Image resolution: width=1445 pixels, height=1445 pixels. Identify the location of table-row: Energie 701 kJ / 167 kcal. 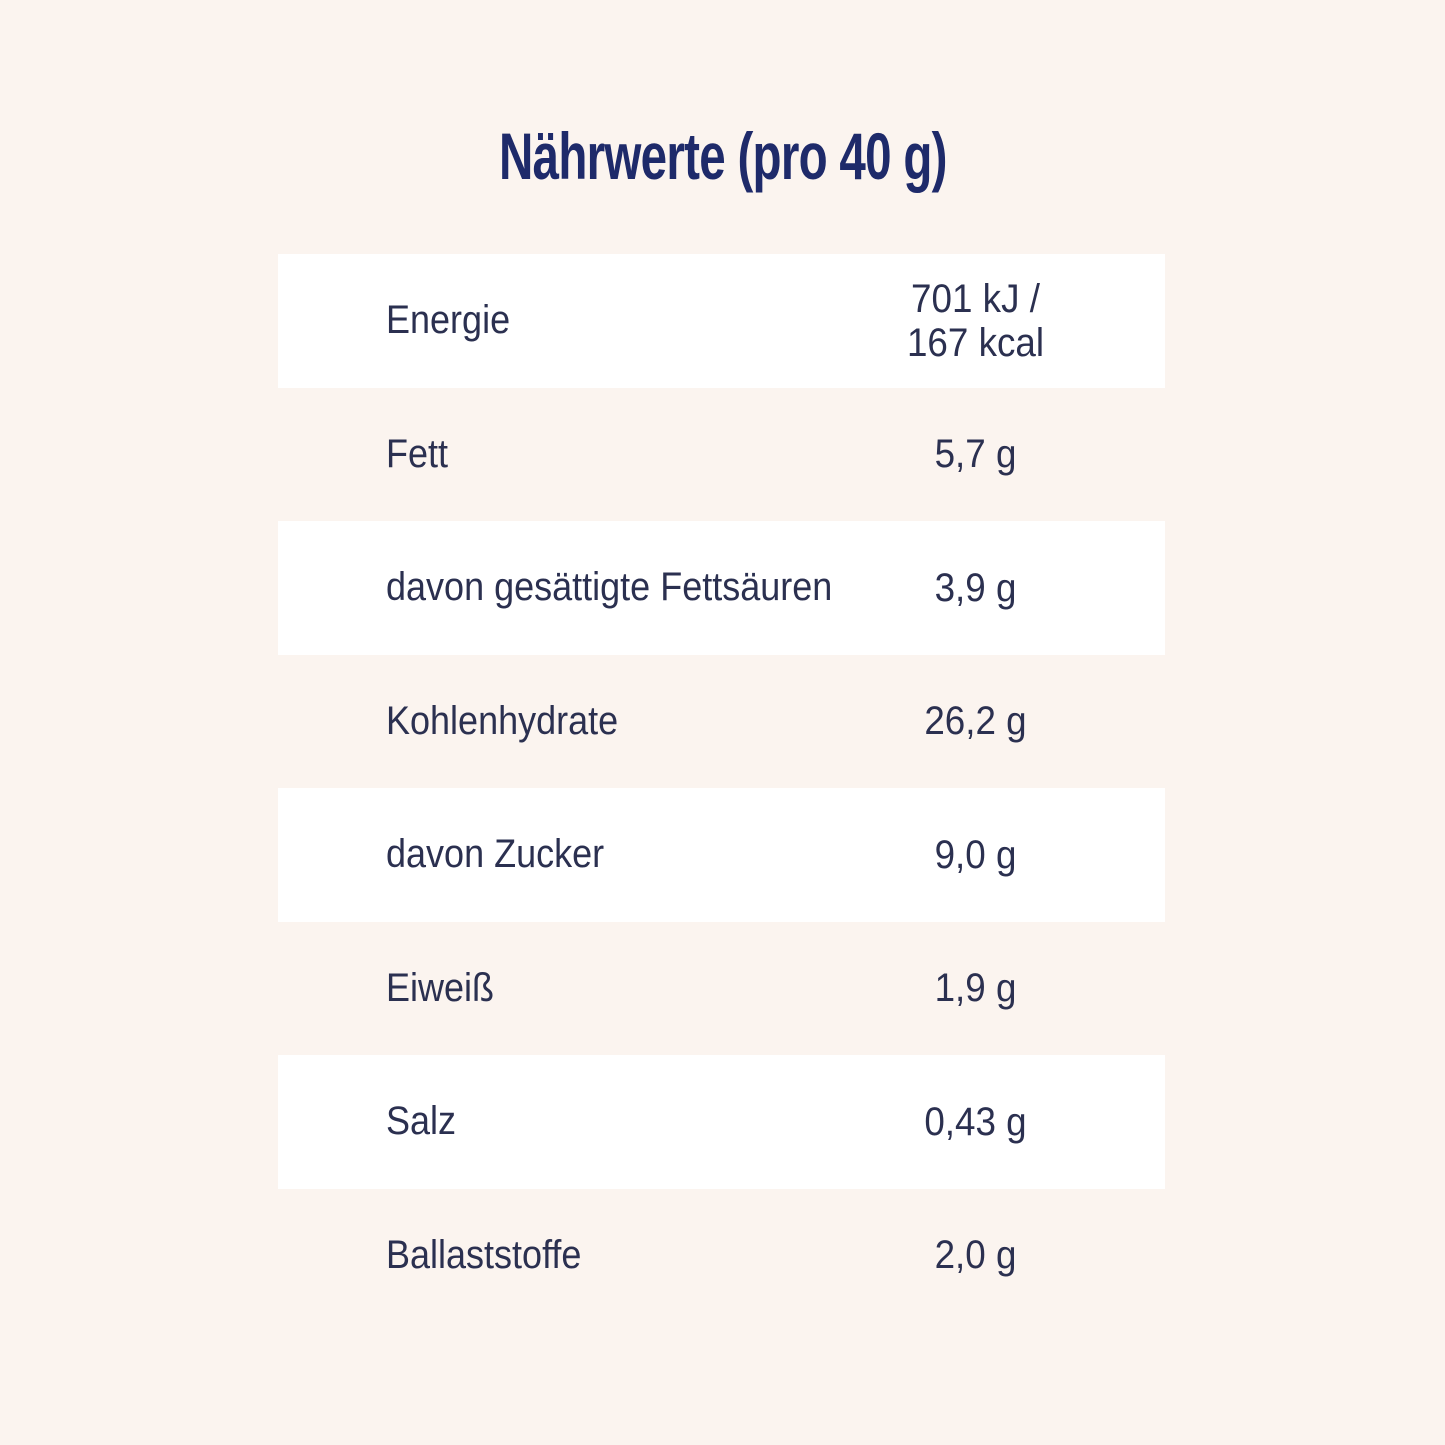
(721, 321).